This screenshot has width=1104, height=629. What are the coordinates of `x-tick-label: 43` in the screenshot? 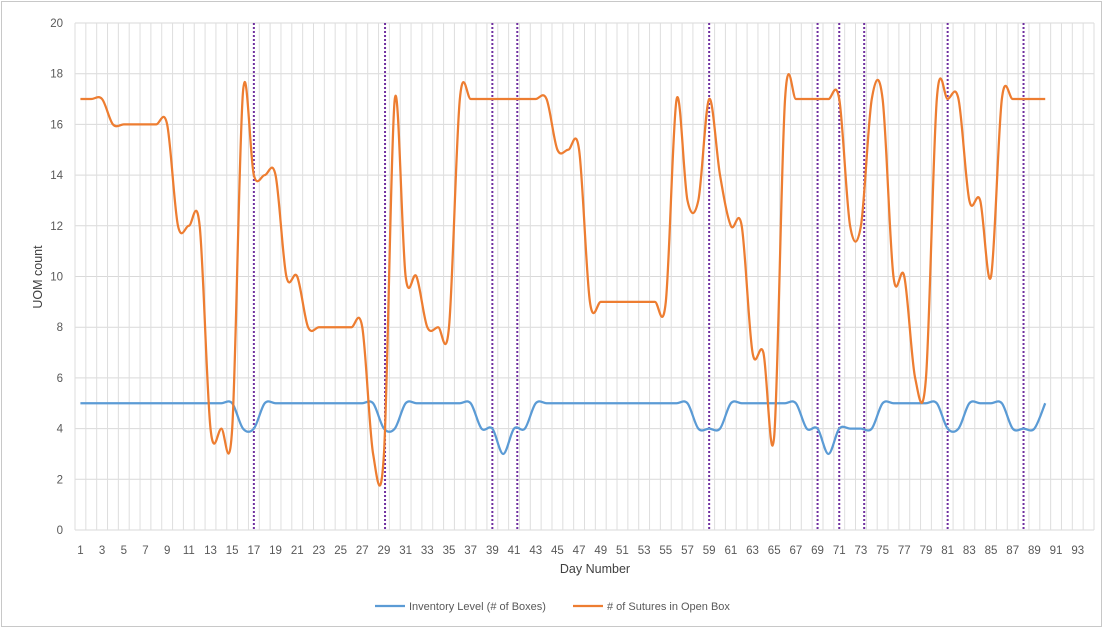 It's located at (535, 551).